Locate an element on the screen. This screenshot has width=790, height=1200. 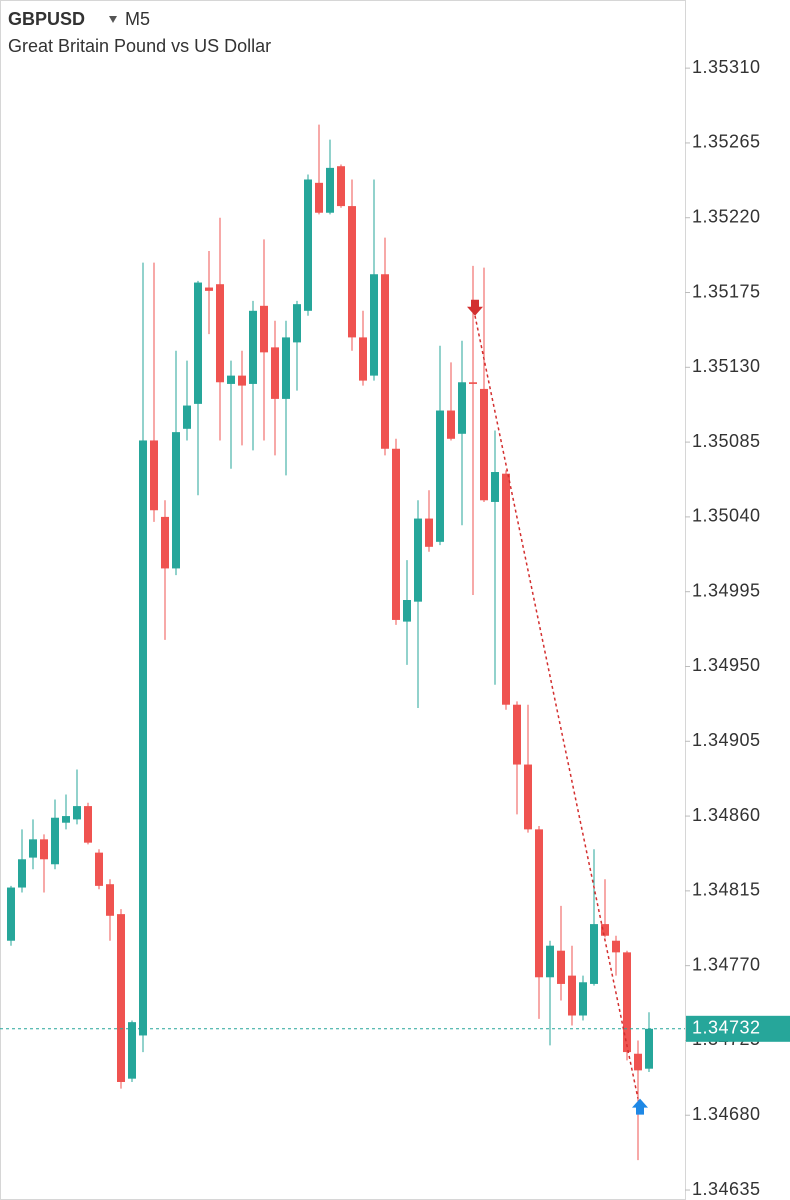
y-tick-label: 1.34635 is located at coordinates (726, 1189).